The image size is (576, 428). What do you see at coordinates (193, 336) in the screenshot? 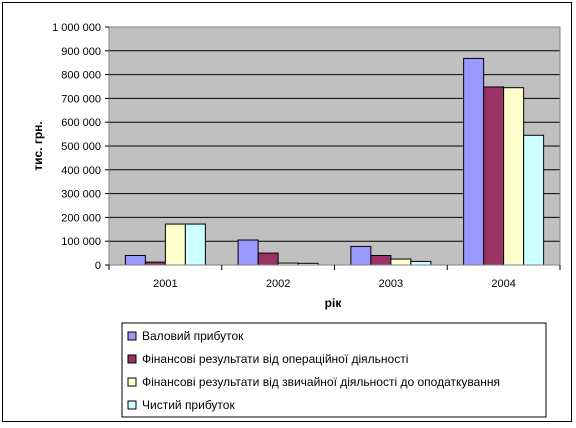
I see `legend-label: Валовий прибуток` at bounding box center [193, 336].